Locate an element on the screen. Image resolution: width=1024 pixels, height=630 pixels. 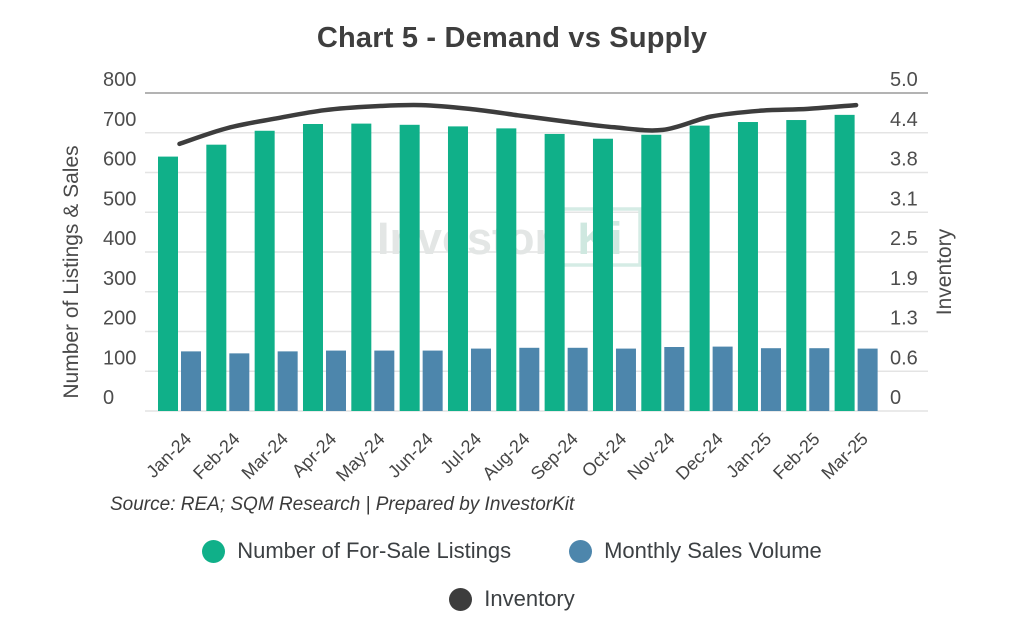
x-axis-tick: Nov-24 is located at coordinates (650, 456).